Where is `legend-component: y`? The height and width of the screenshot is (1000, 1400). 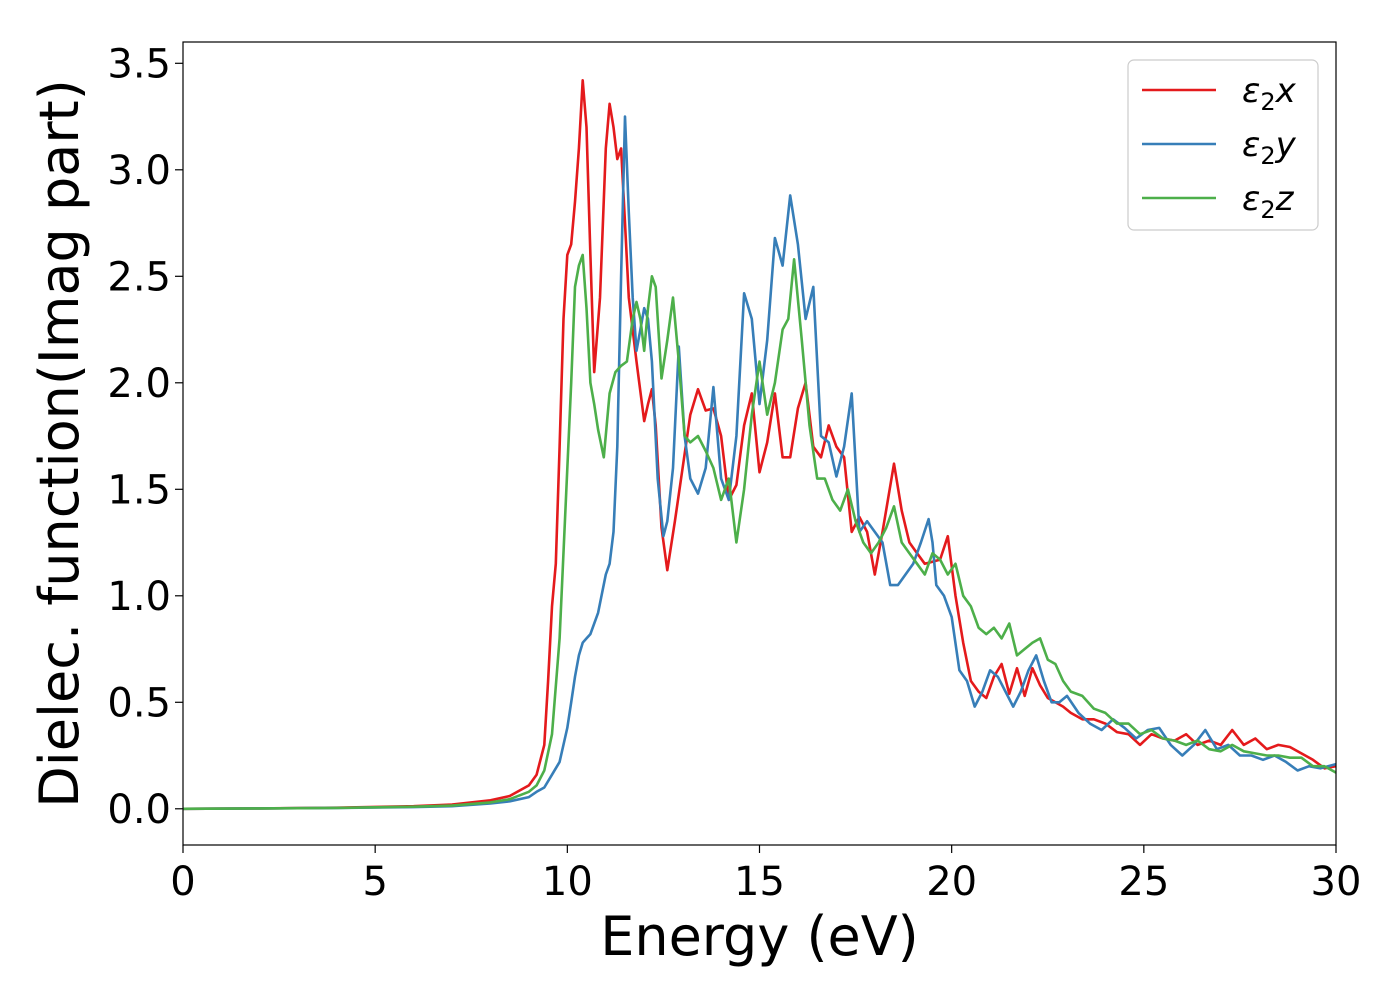
legend-component: y is located at coordinates (1286, 145).